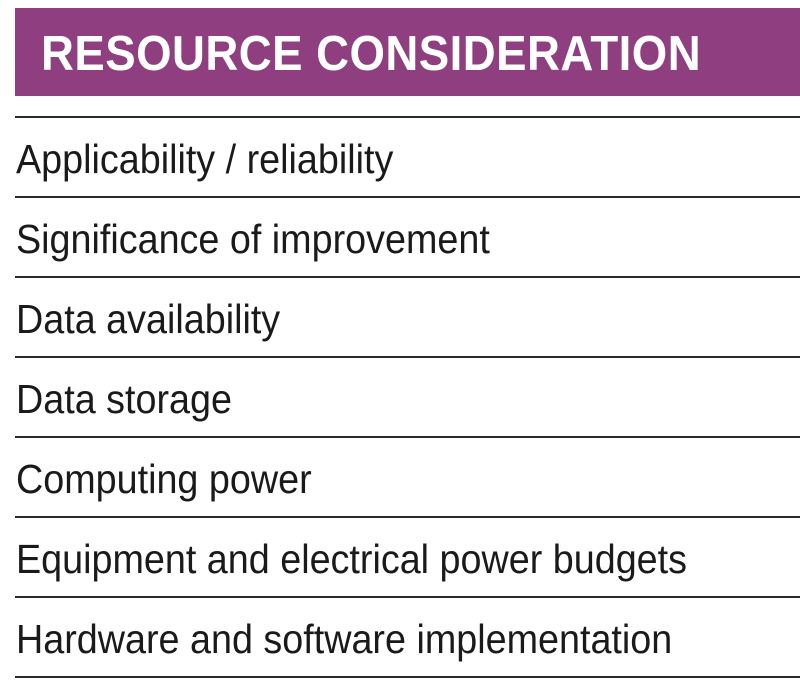 The height and width of the screenshot is (698, 800). Describe the element at coordinates (371, 54) in the screenshot. I see `header-title: RESOURCE CONSIDERATION` at that location.